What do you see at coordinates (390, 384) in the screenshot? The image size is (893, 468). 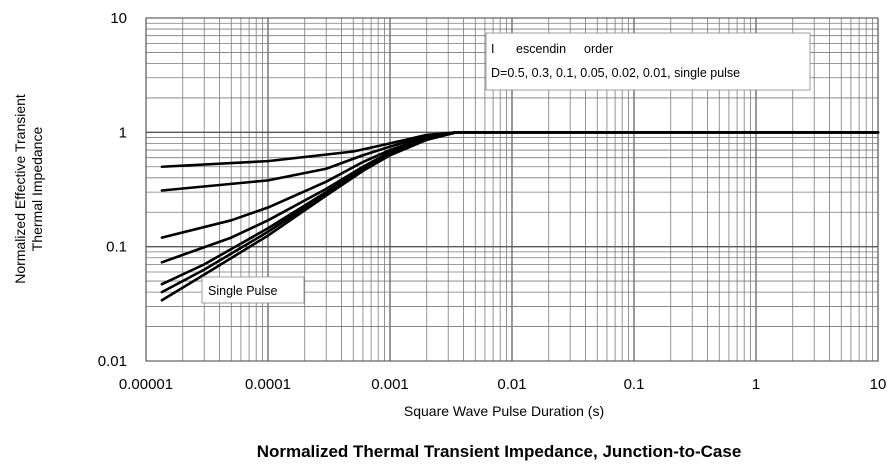 I see `x-tick-label: 0.001` at bounding box center [390, 384].